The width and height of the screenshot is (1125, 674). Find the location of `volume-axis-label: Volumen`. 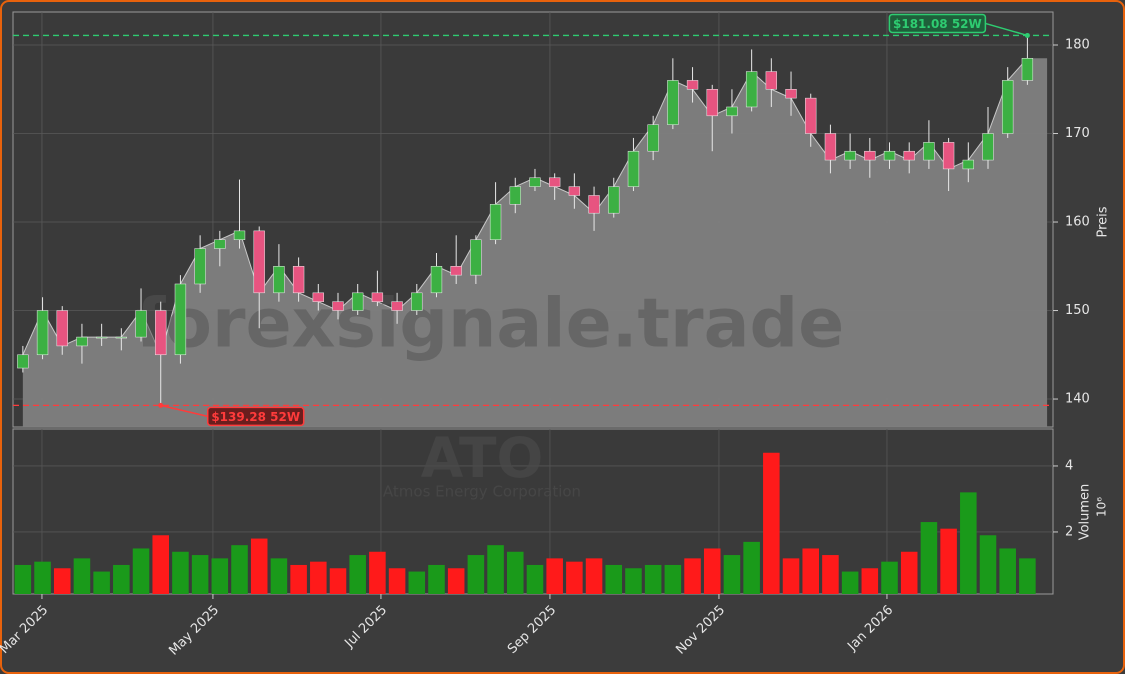

volume-axis-label: Volumen is located at coordinates (1085, 512).